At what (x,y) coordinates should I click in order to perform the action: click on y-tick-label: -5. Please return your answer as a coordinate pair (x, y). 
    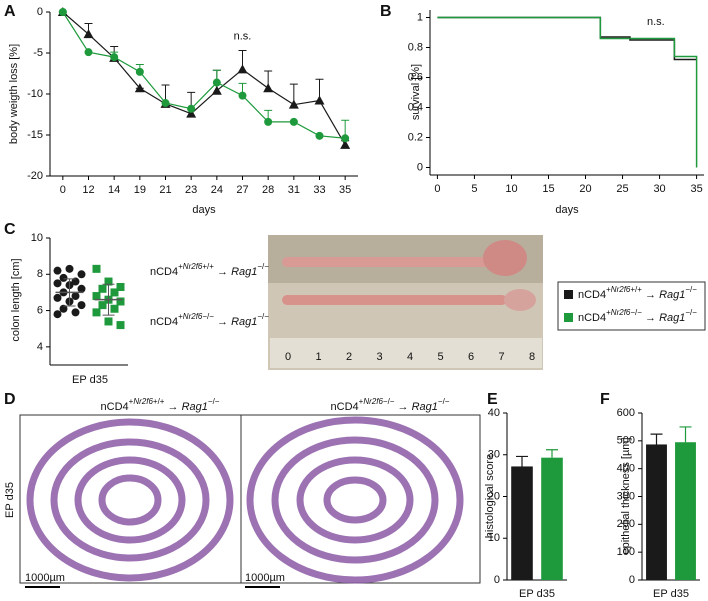
    Looking at the image, I should click on (38, 53).